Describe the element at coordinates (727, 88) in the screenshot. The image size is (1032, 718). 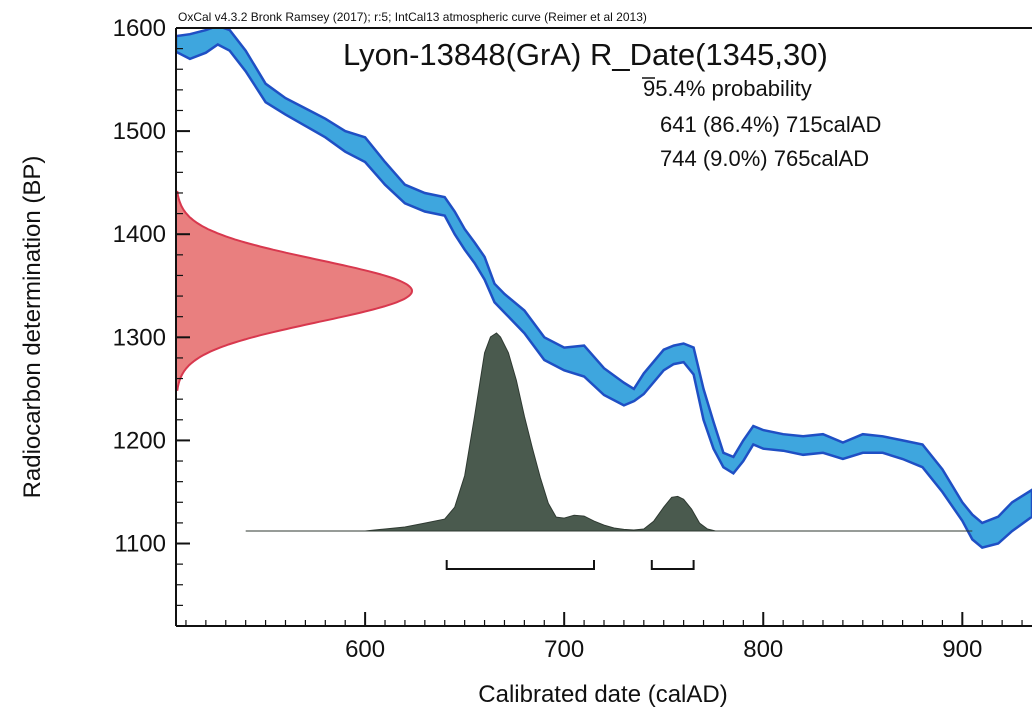
I see `probability-label: 95.4% probability` at that location.